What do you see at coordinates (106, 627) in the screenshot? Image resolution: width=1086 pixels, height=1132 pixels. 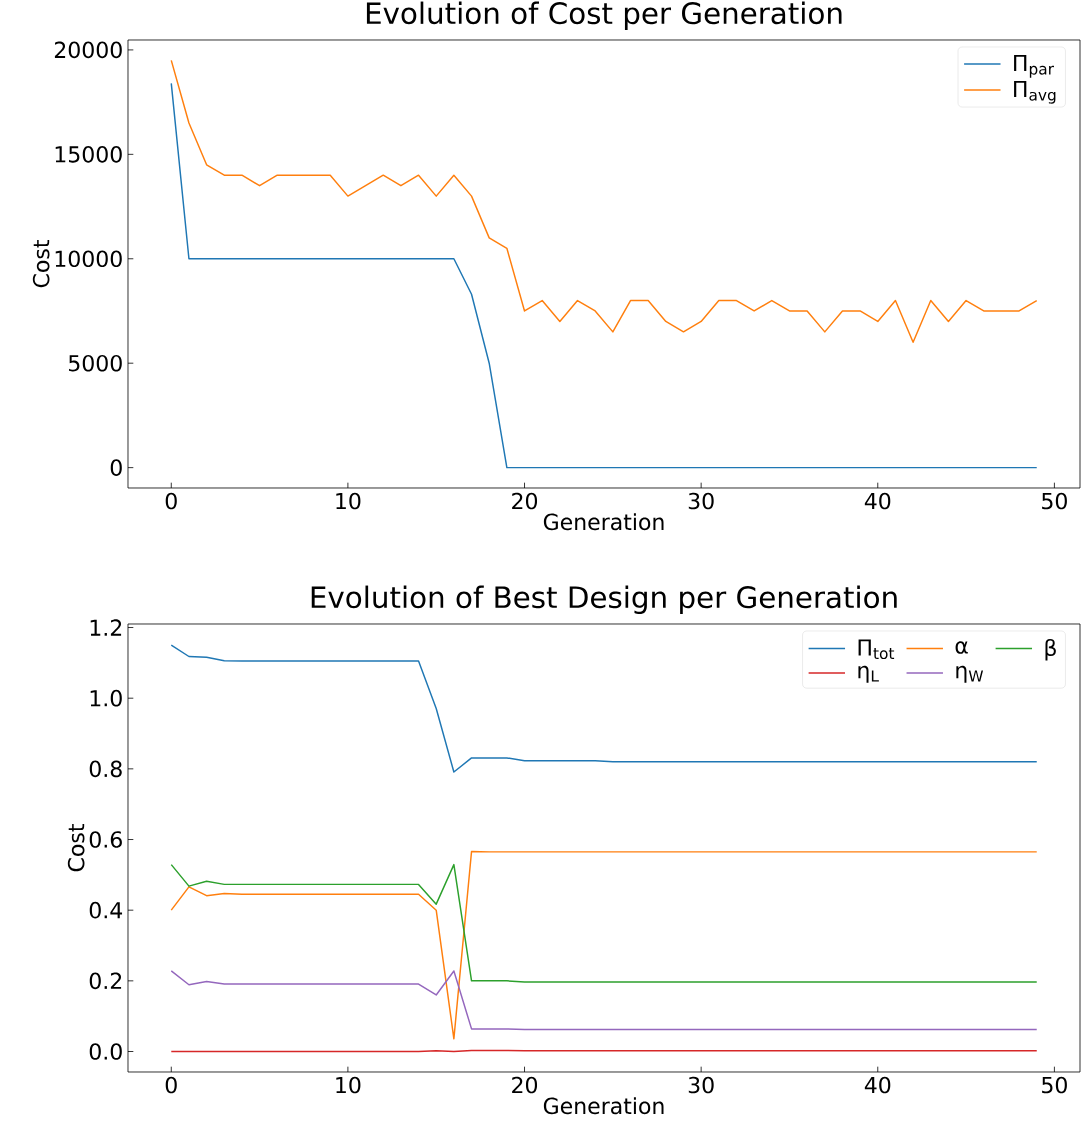 I see `y-tick-label: 1.2` at bounding box center [106, 627].